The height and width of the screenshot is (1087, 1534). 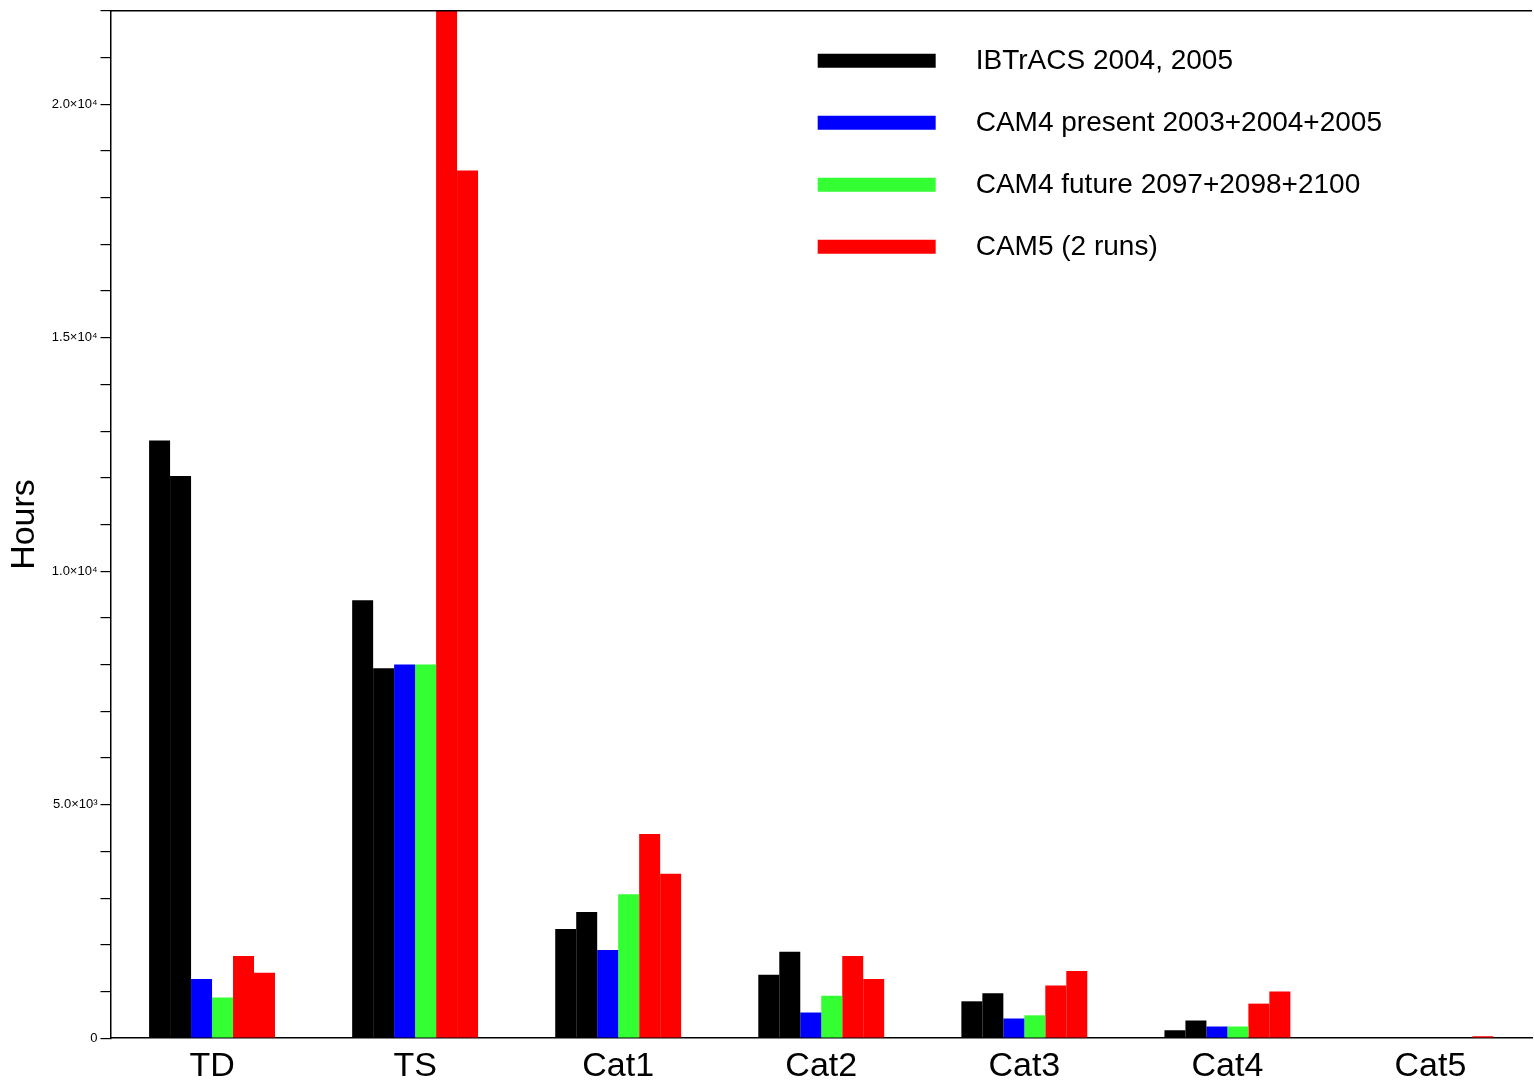 I want to click on legend-label: IBTrACS 2004, 2005, so click(x=1104, y=59).